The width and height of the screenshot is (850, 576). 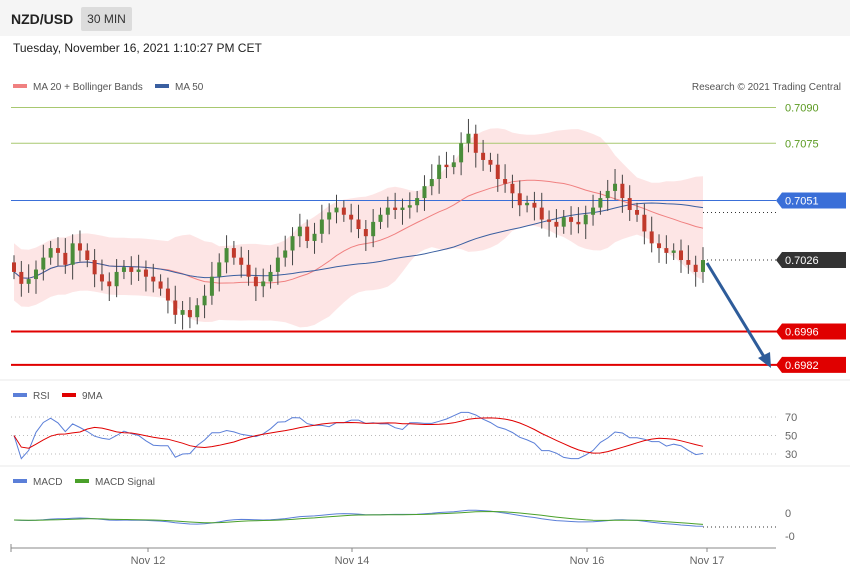 I want to click on macd-tick-1: -0, so click(x=790, y=537).